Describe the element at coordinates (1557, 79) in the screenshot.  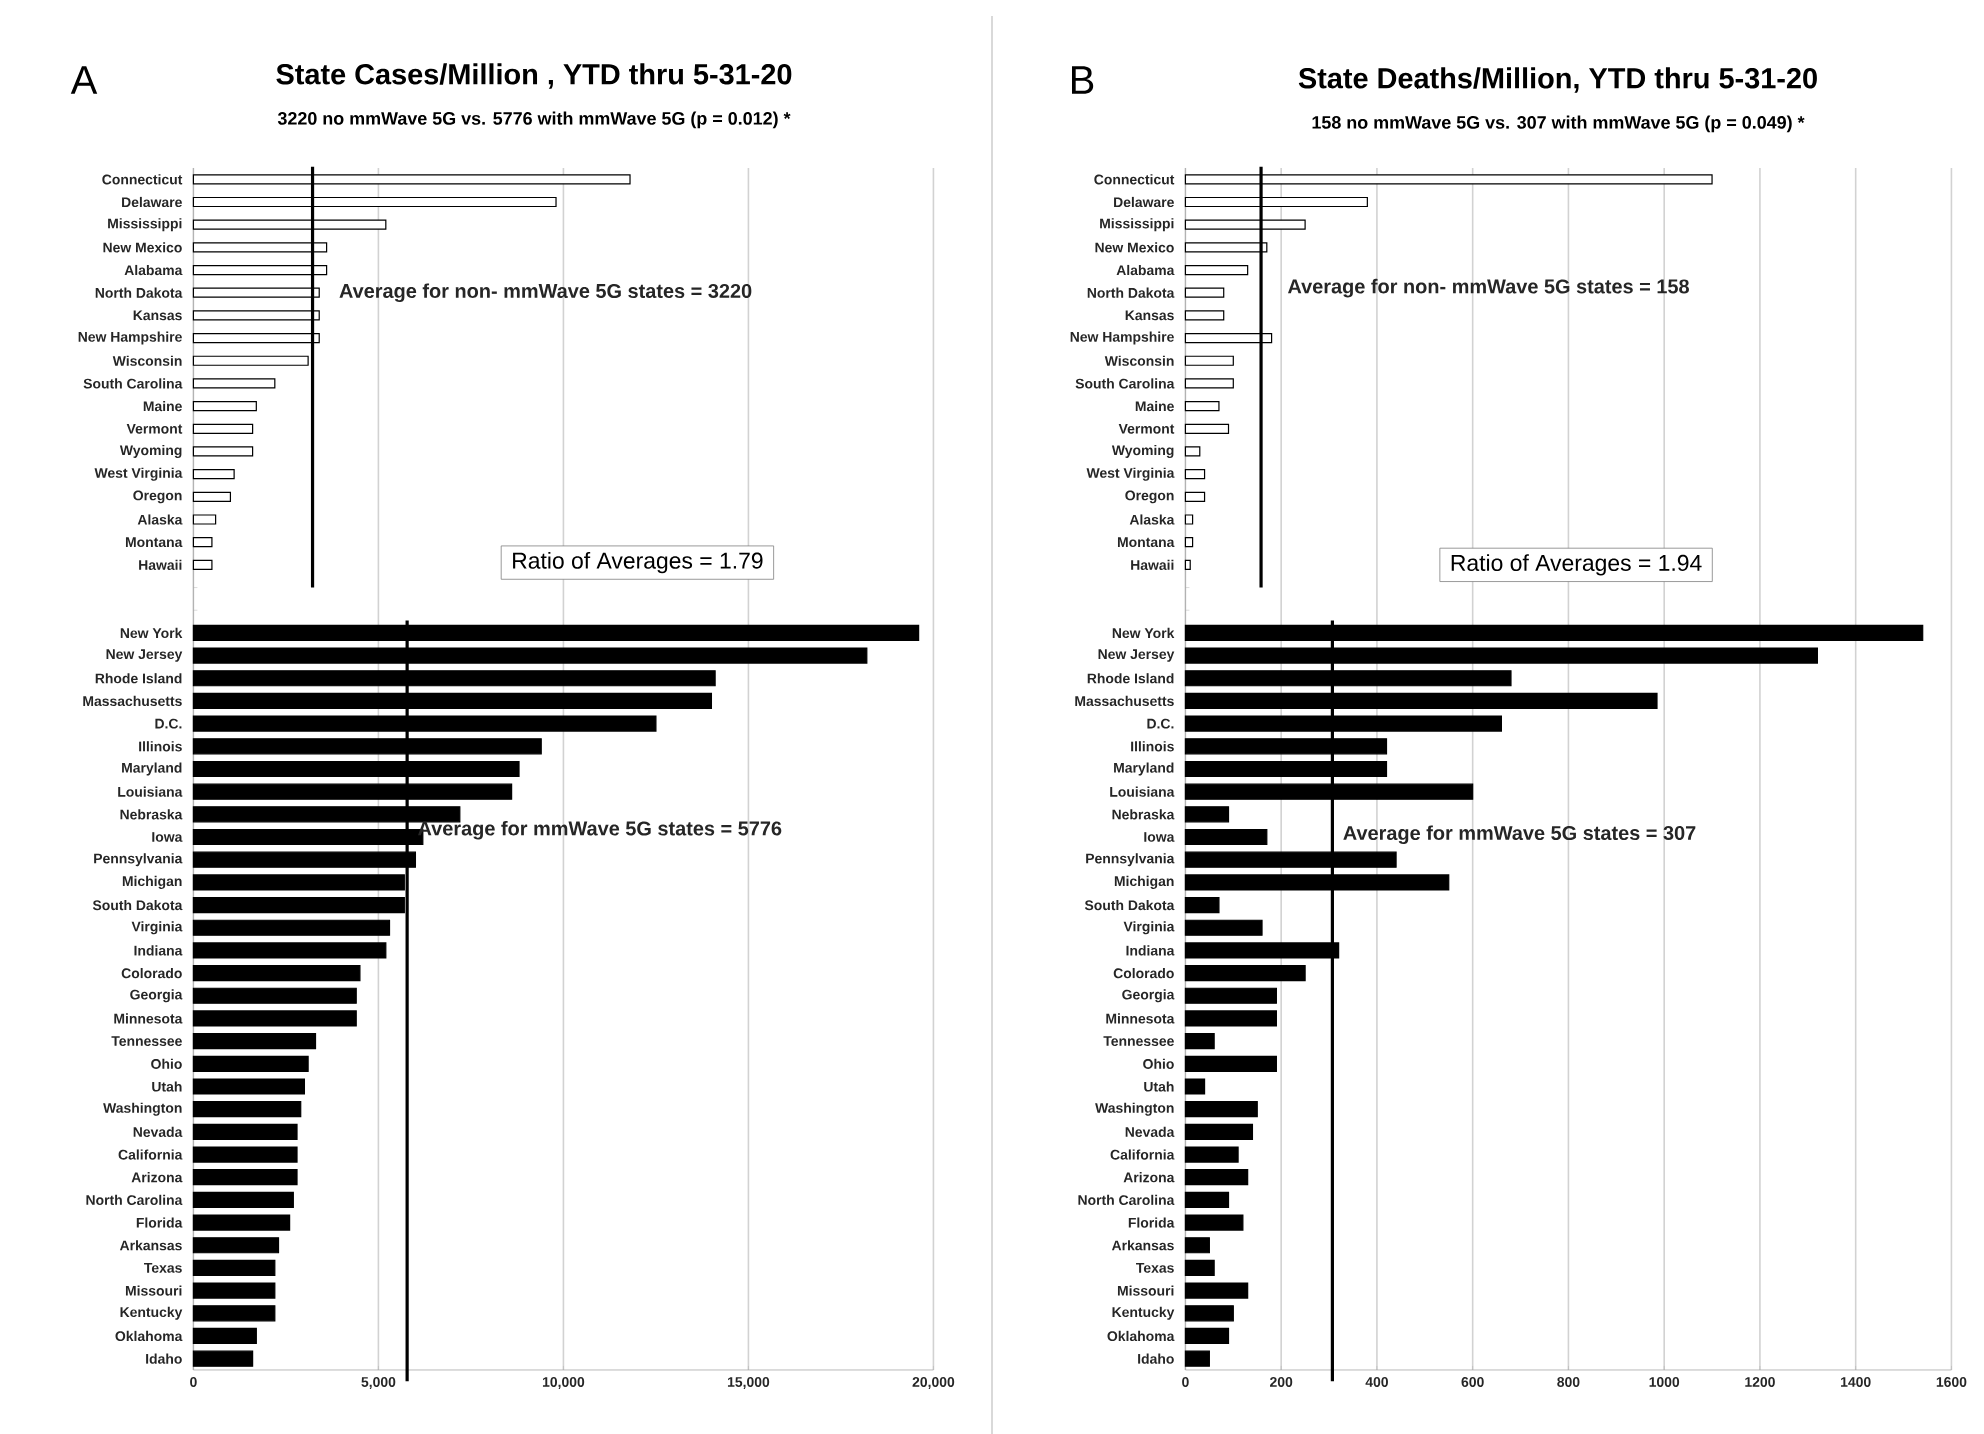
I see `chart-title: State Deaths/Million, YTD thru 5-31-20` at that location.